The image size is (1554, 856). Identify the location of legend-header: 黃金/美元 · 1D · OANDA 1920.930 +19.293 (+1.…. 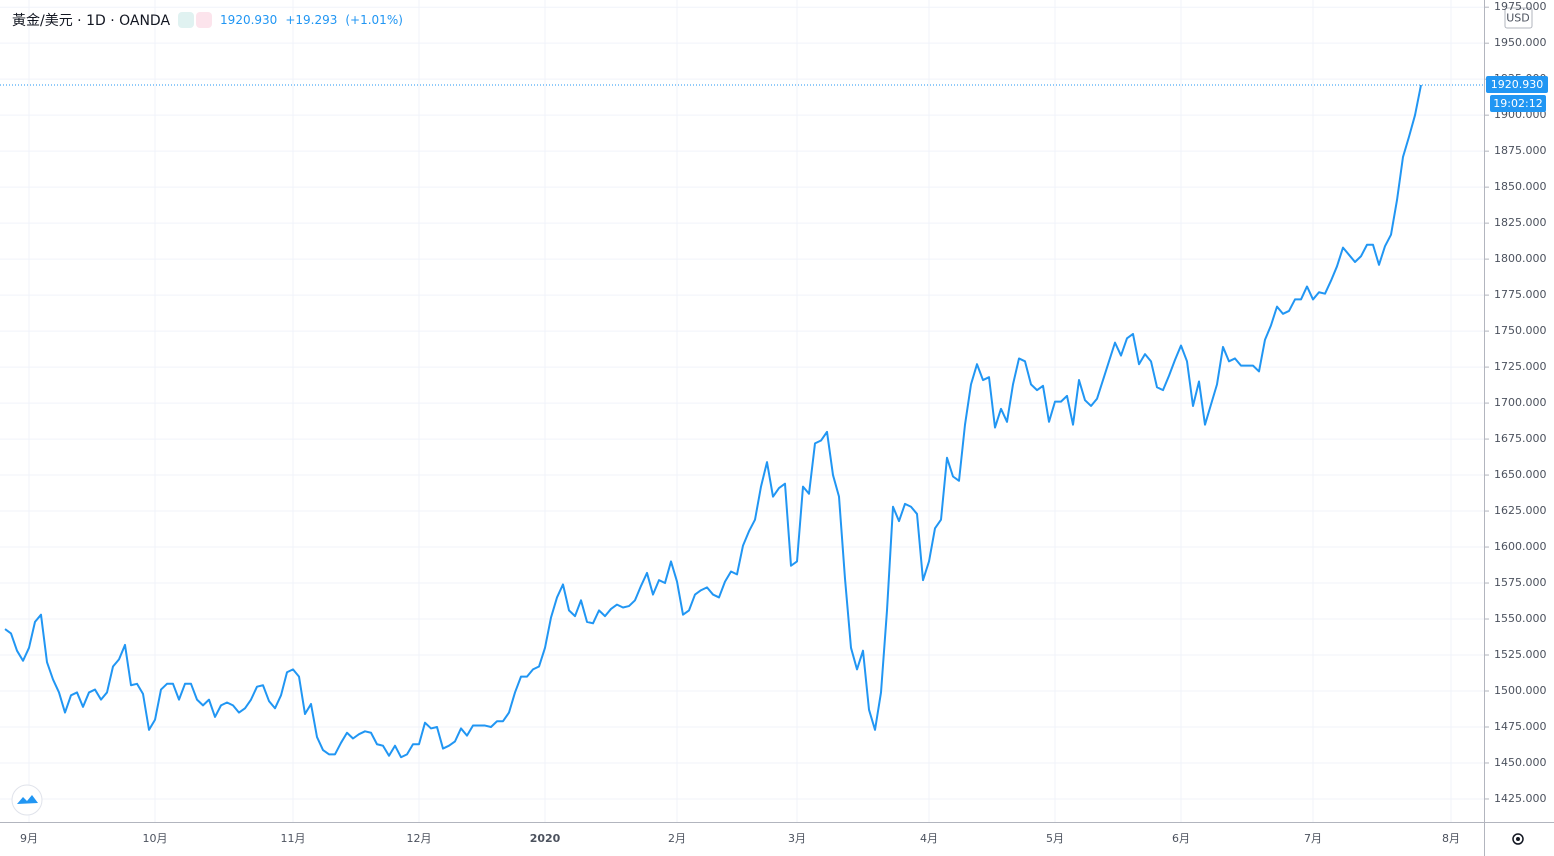
(207, 20).